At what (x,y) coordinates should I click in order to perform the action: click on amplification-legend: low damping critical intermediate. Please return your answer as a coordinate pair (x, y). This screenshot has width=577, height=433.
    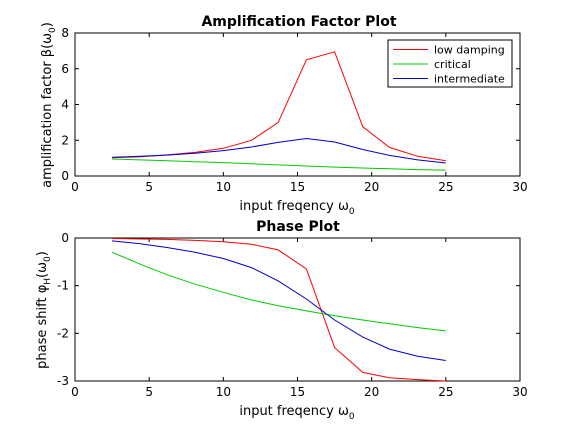
    Looking at the image, I should click on (450, 63).